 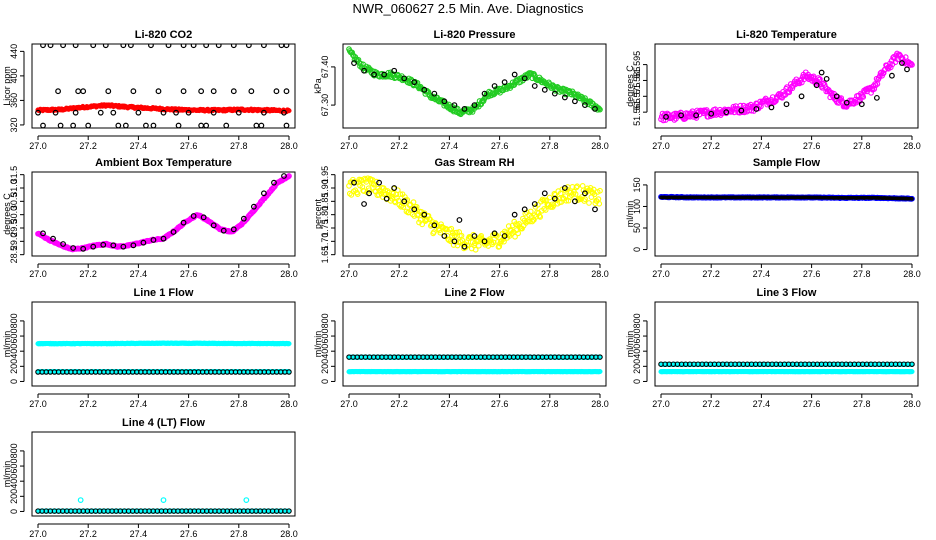 What do you see at coordinates (139, 146) in the screenshot?
I see `x-tick-label: 27.4` at bounding box center [139, 146].